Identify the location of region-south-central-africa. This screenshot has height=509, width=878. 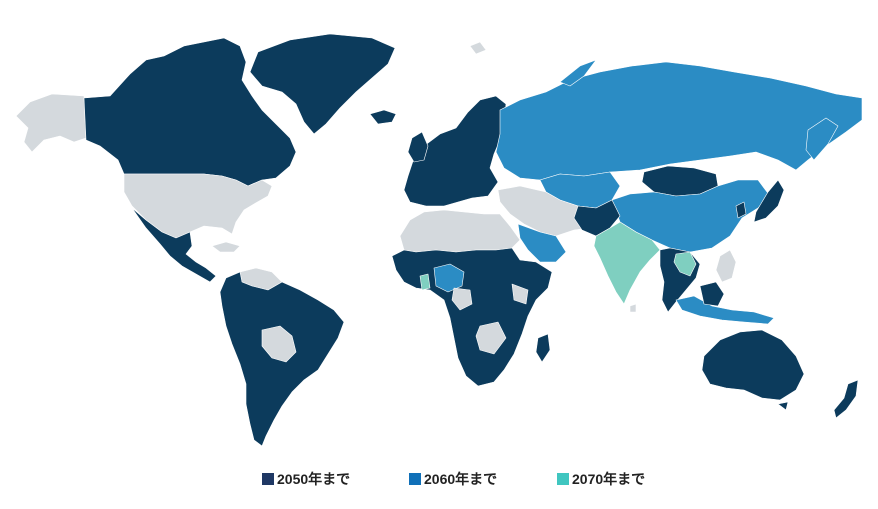
(491, 338).